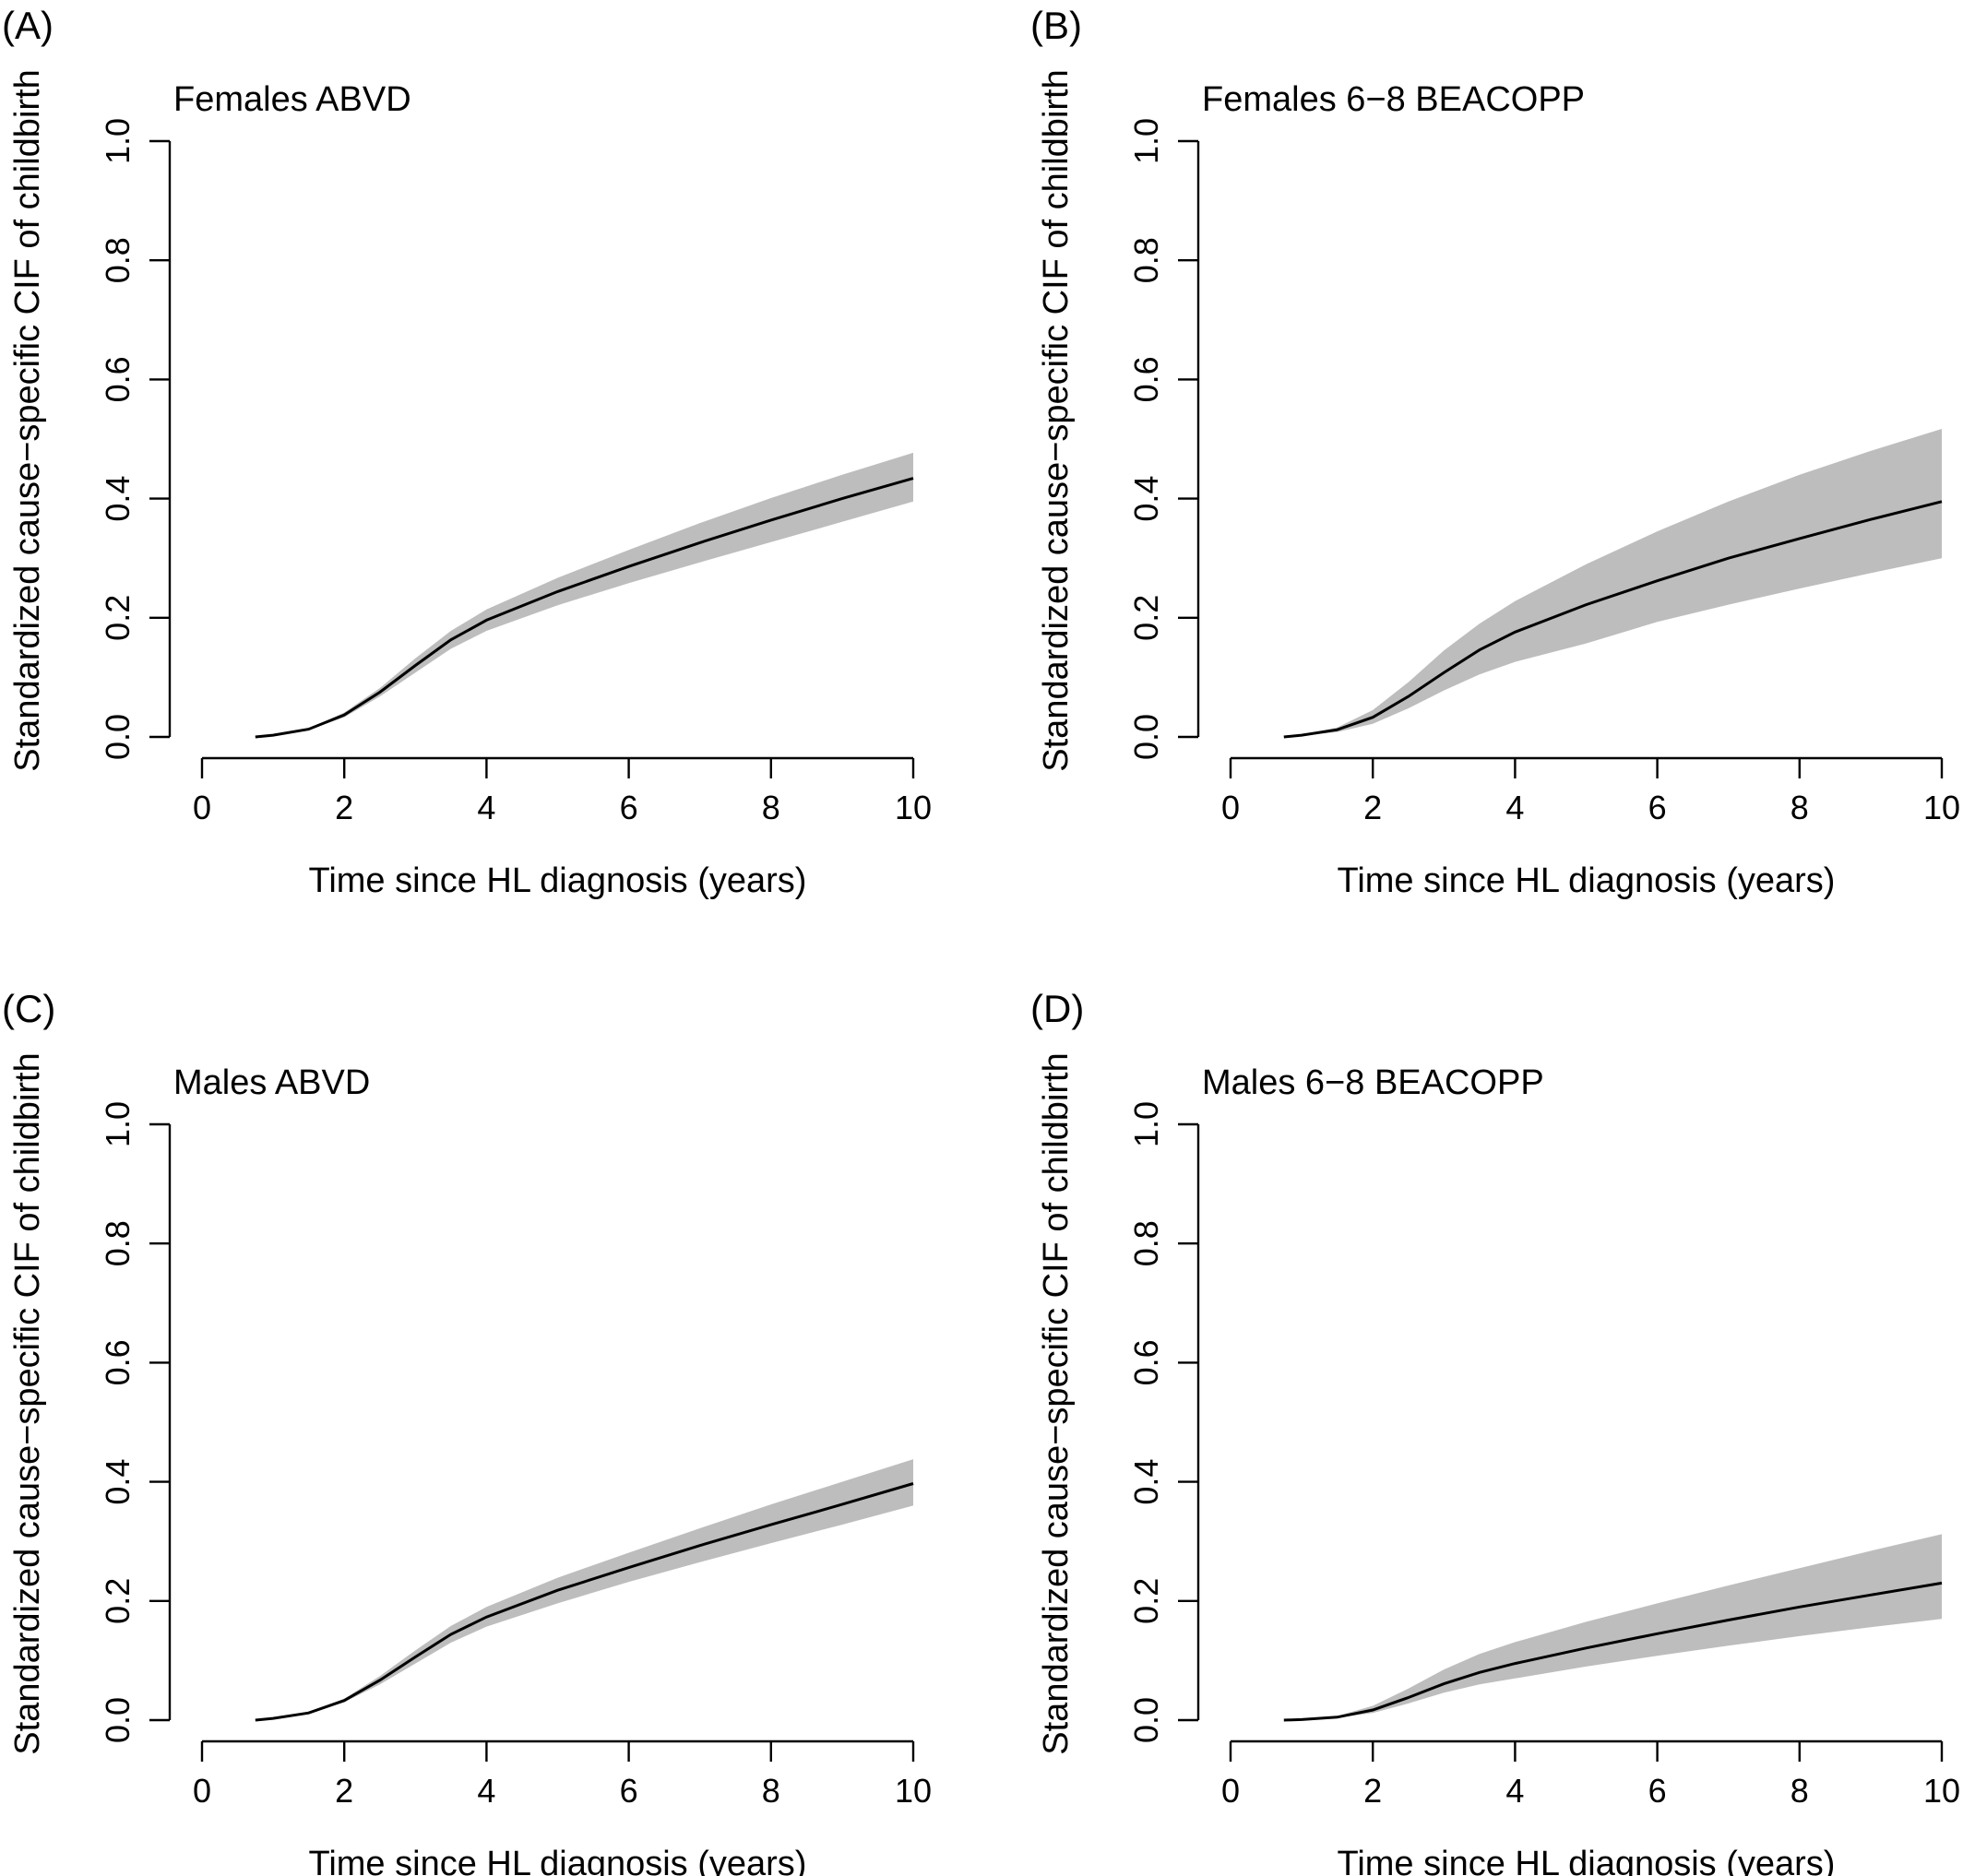 This screenshot has width=1963, height=1876. Describe the element at coordinates (271, 1083) in the screenshot. I see `panel-title: Males ABVD` at that location.